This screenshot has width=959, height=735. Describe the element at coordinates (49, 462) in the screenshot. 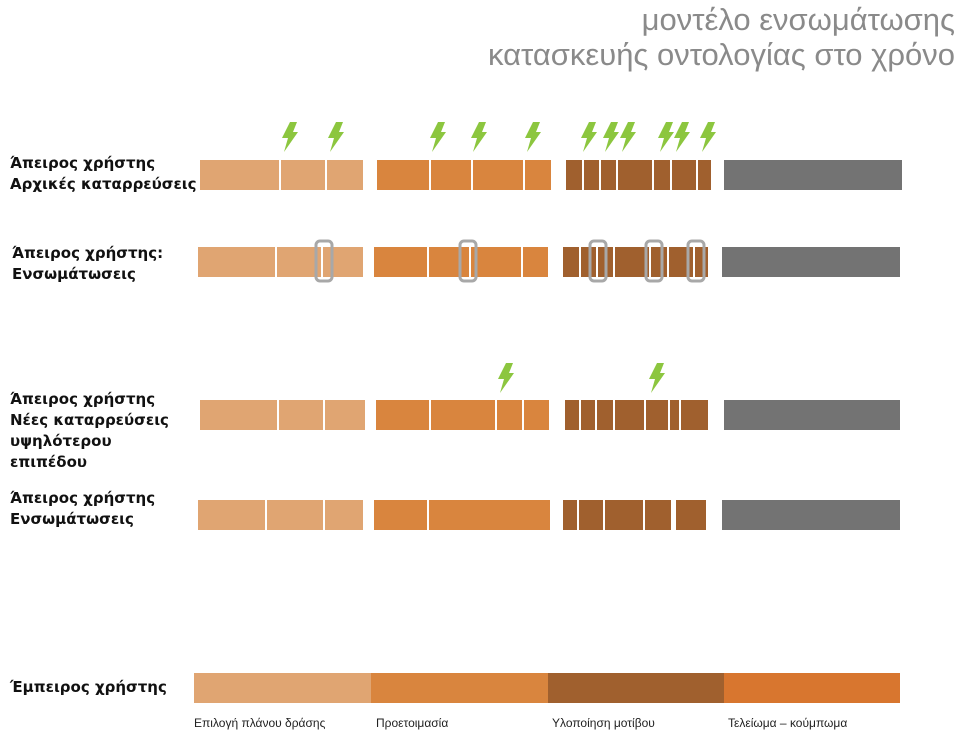

I see `row-label-line: επιπέδου` at that location.